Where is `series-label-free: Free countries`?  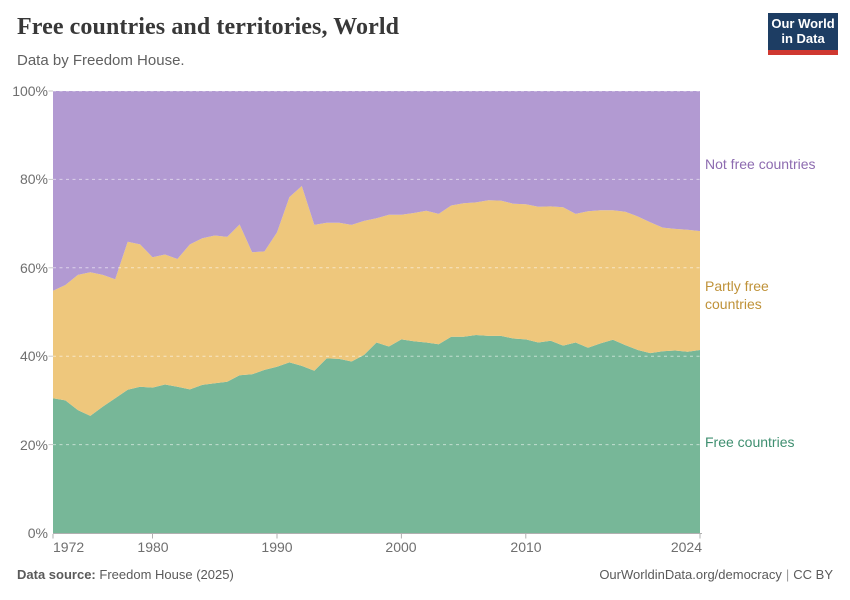
series-label-free: Free countries is located at coordinates (750, 442).